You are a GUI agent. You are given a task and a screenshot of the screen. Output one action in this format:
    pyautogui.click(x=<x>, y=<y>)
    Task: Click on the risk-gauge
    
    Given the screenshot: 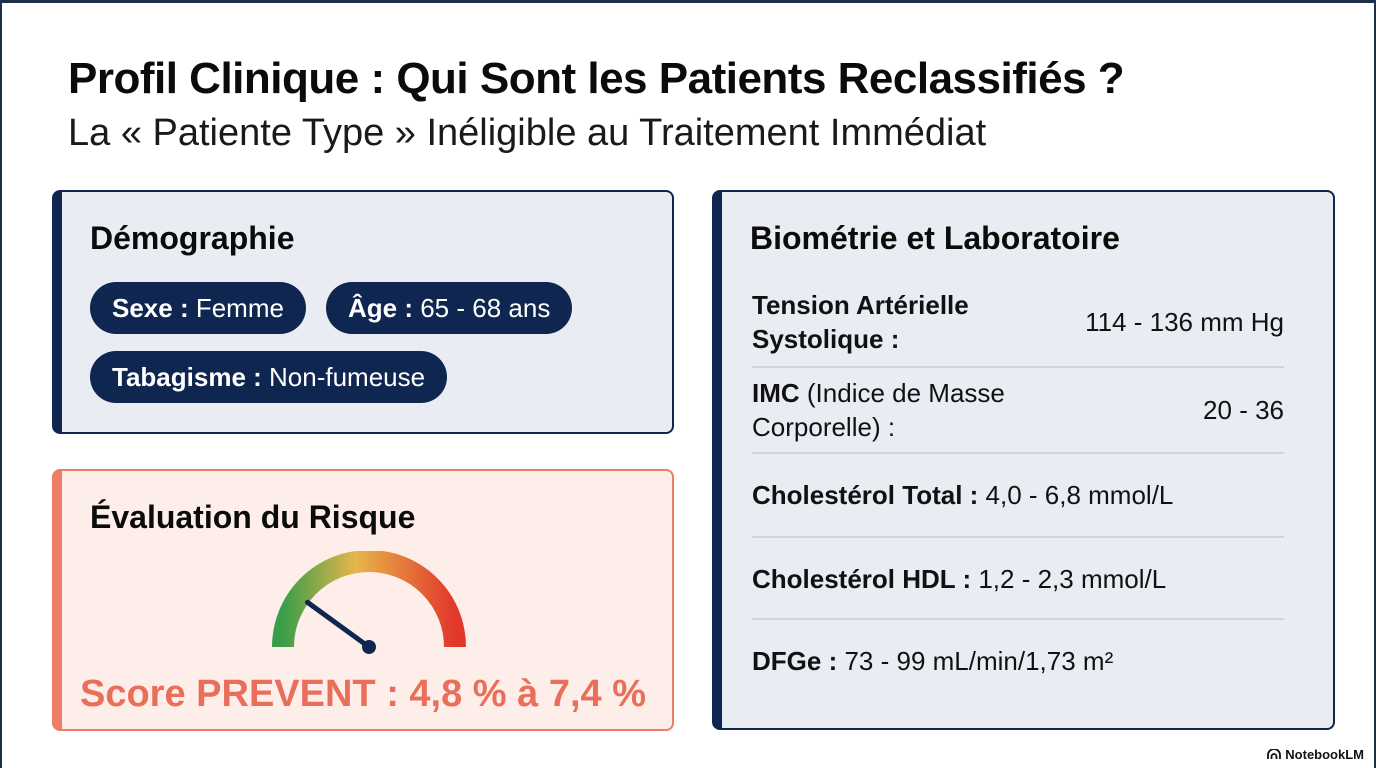 What is the action you would take?
    pyautogui.click(x=369, y=602)
    